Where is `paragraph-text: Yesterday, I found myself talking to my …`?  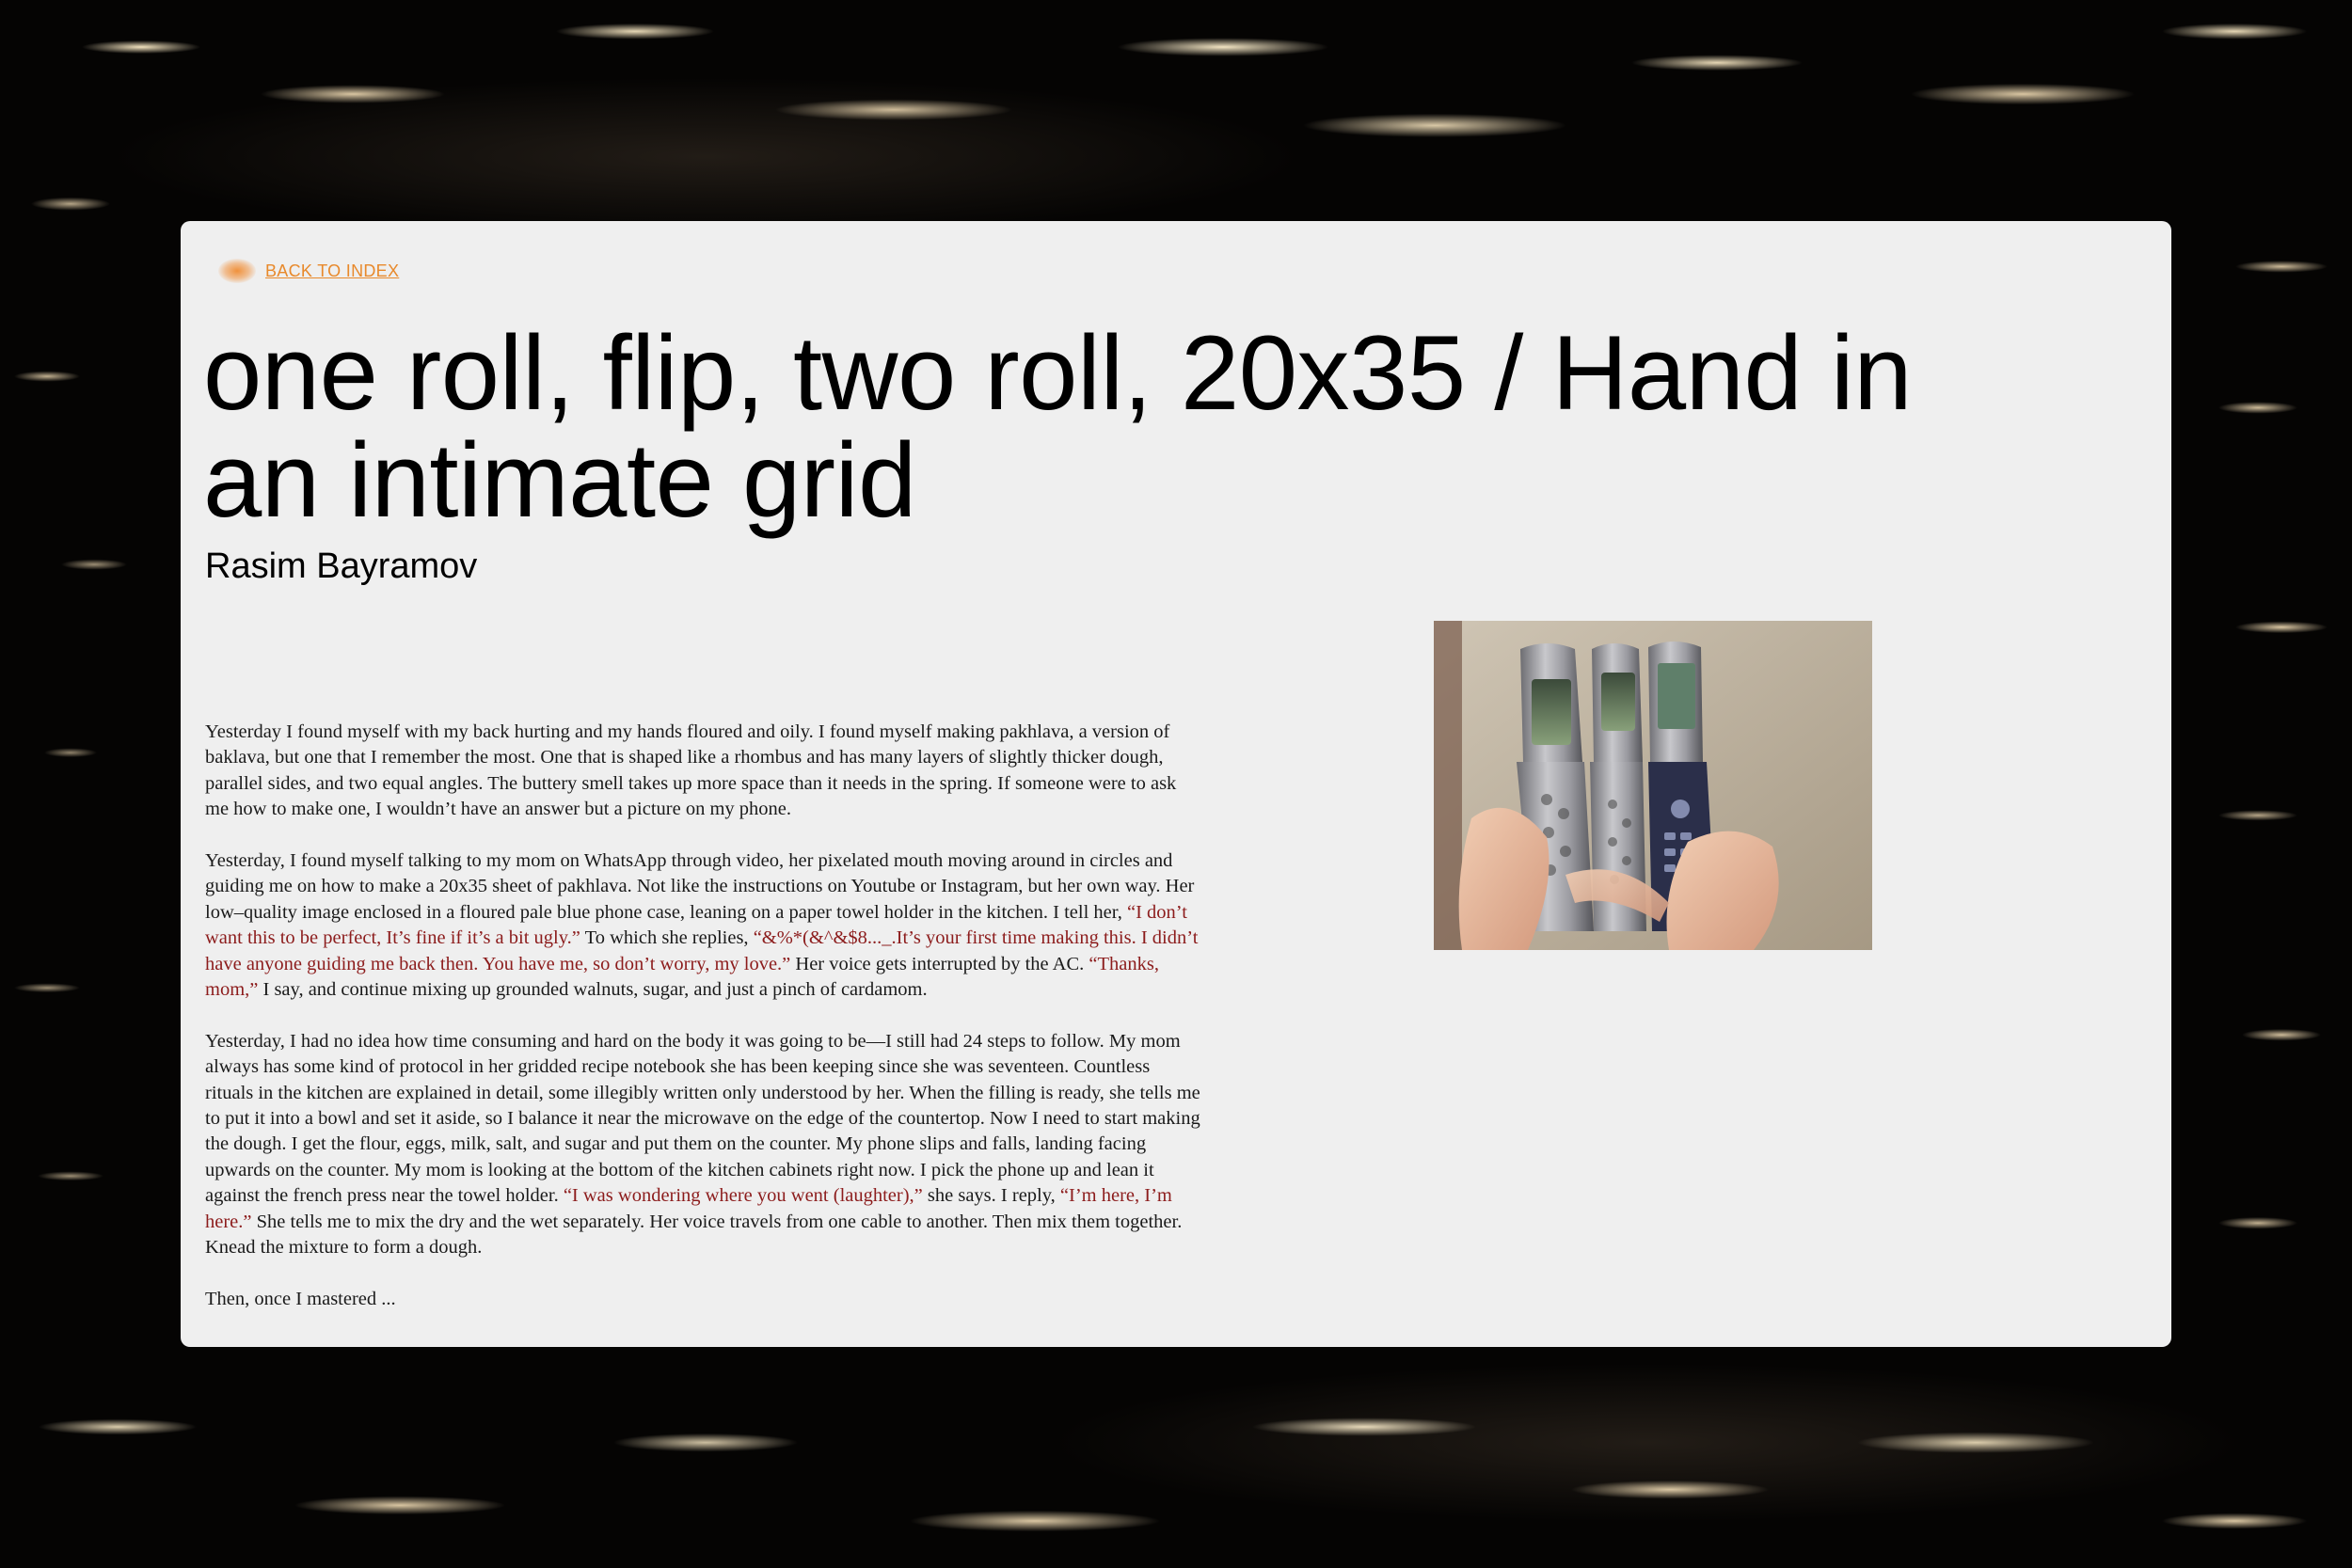
paragraph-text: Yesterday, I found myself talking to my … is located at coordinates (700, 886).